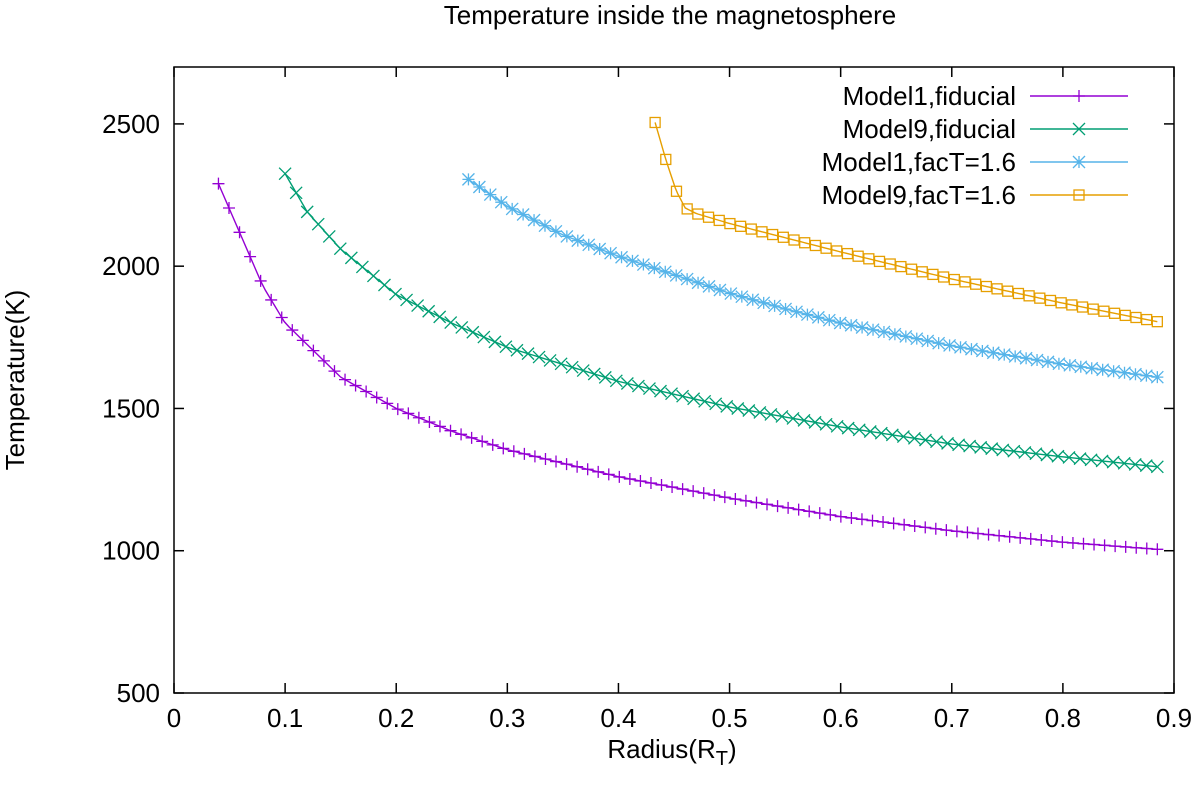 The height and width of the screenshot is (799, 1200). I want to click on legend-label: Model1,fiducial, so click(929, 96).